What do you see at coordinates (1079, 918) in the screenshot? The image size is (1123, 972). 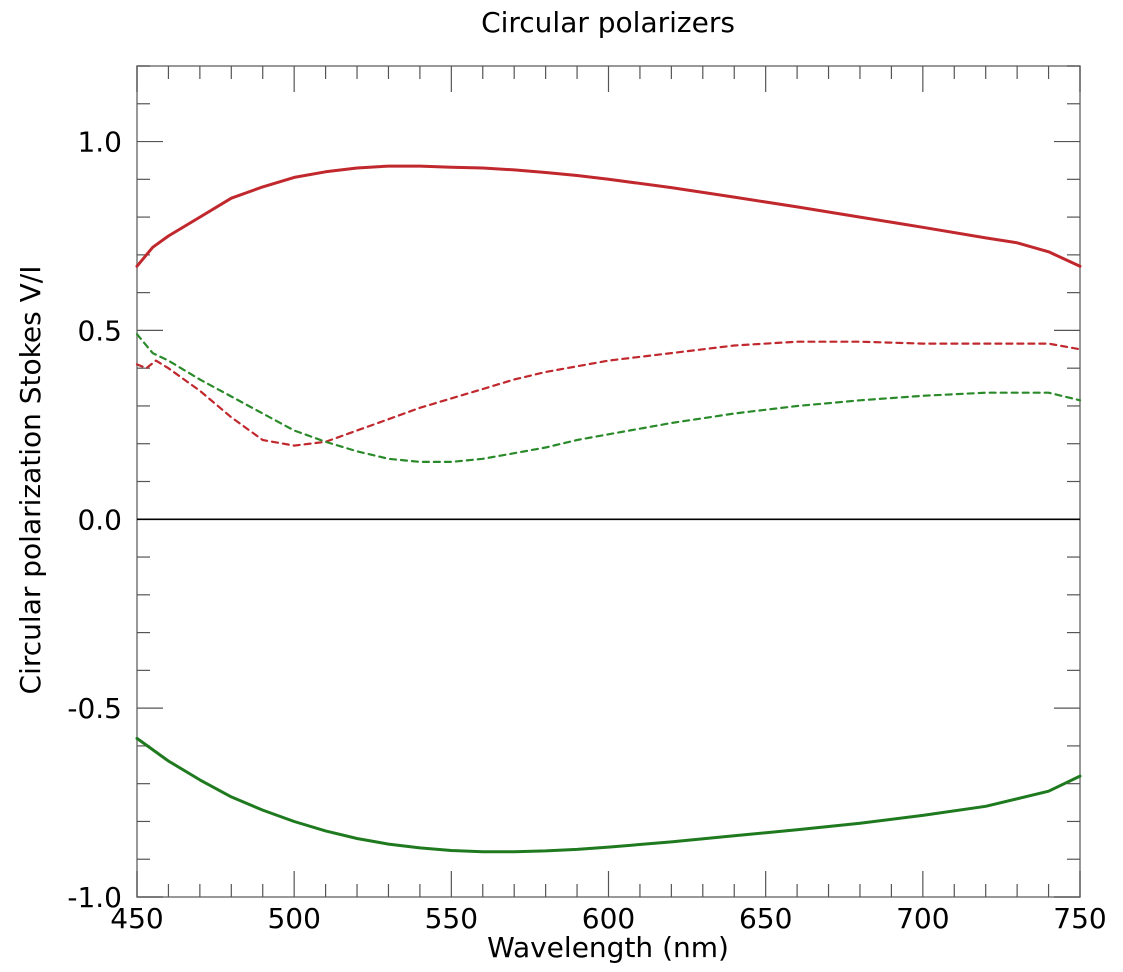 I see `x-tick-label: 750` at bounding box center [1079, 918].